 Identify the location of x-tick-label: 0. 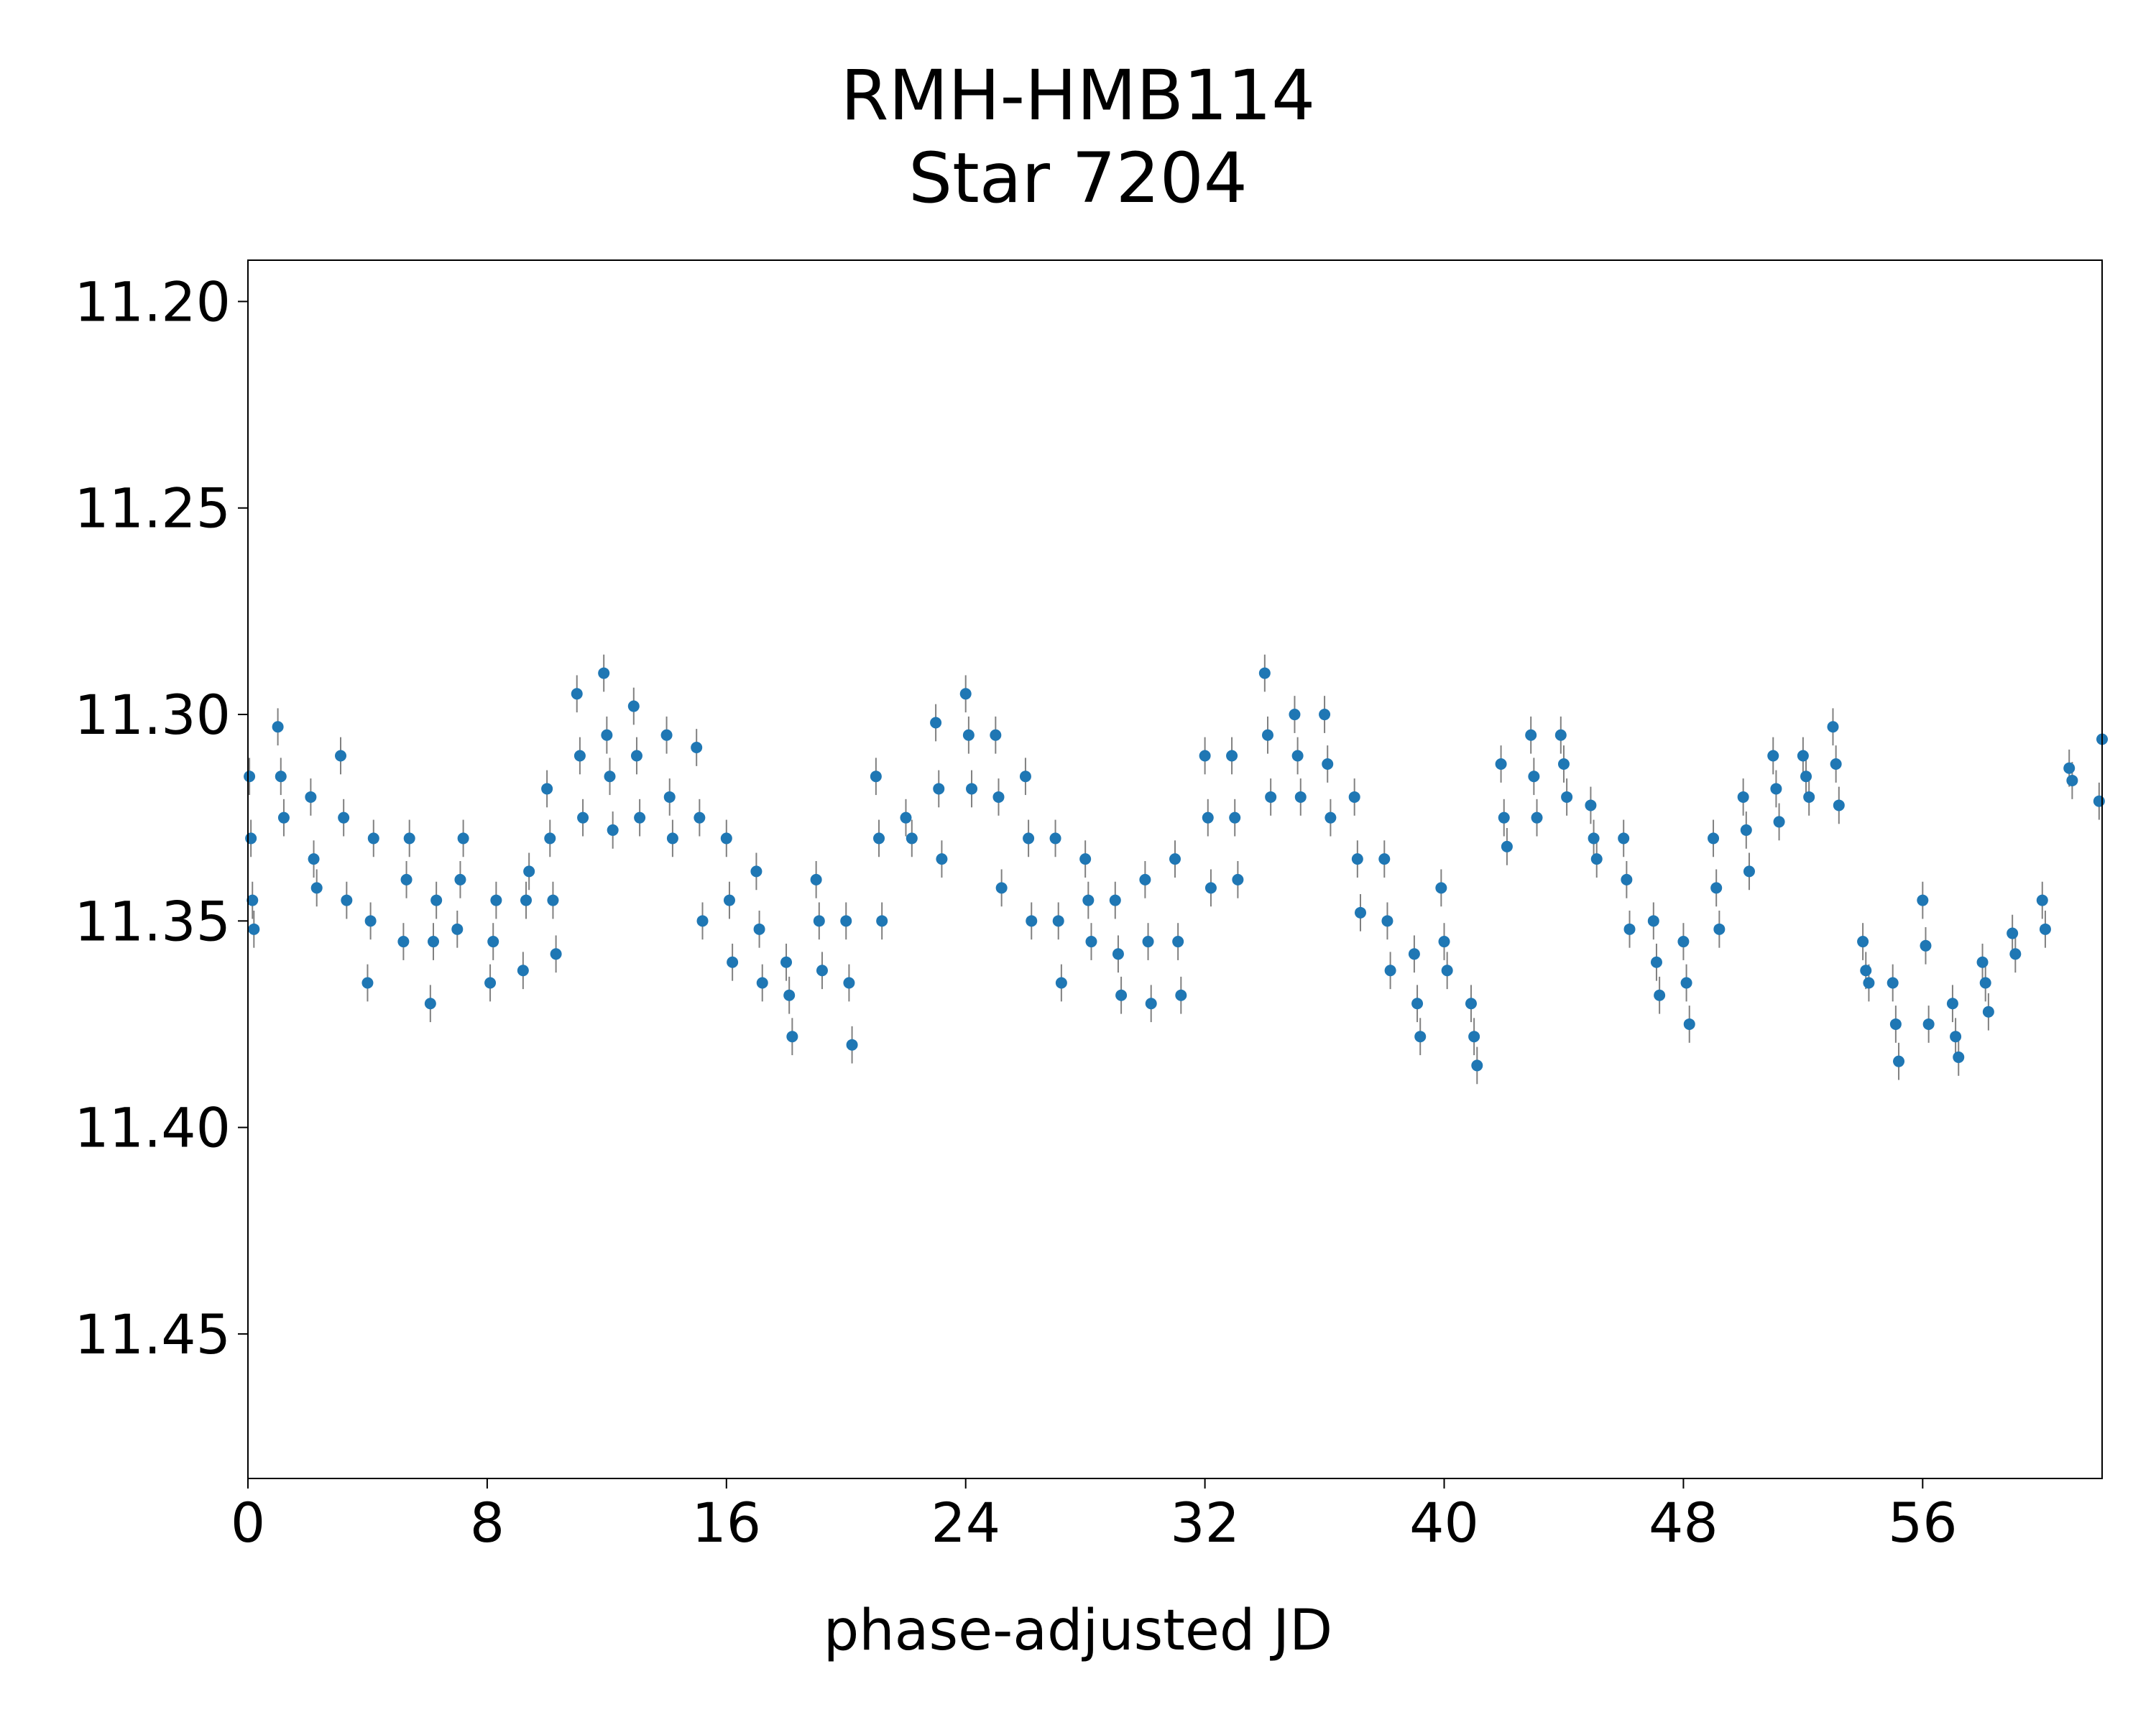
(248, 1523).